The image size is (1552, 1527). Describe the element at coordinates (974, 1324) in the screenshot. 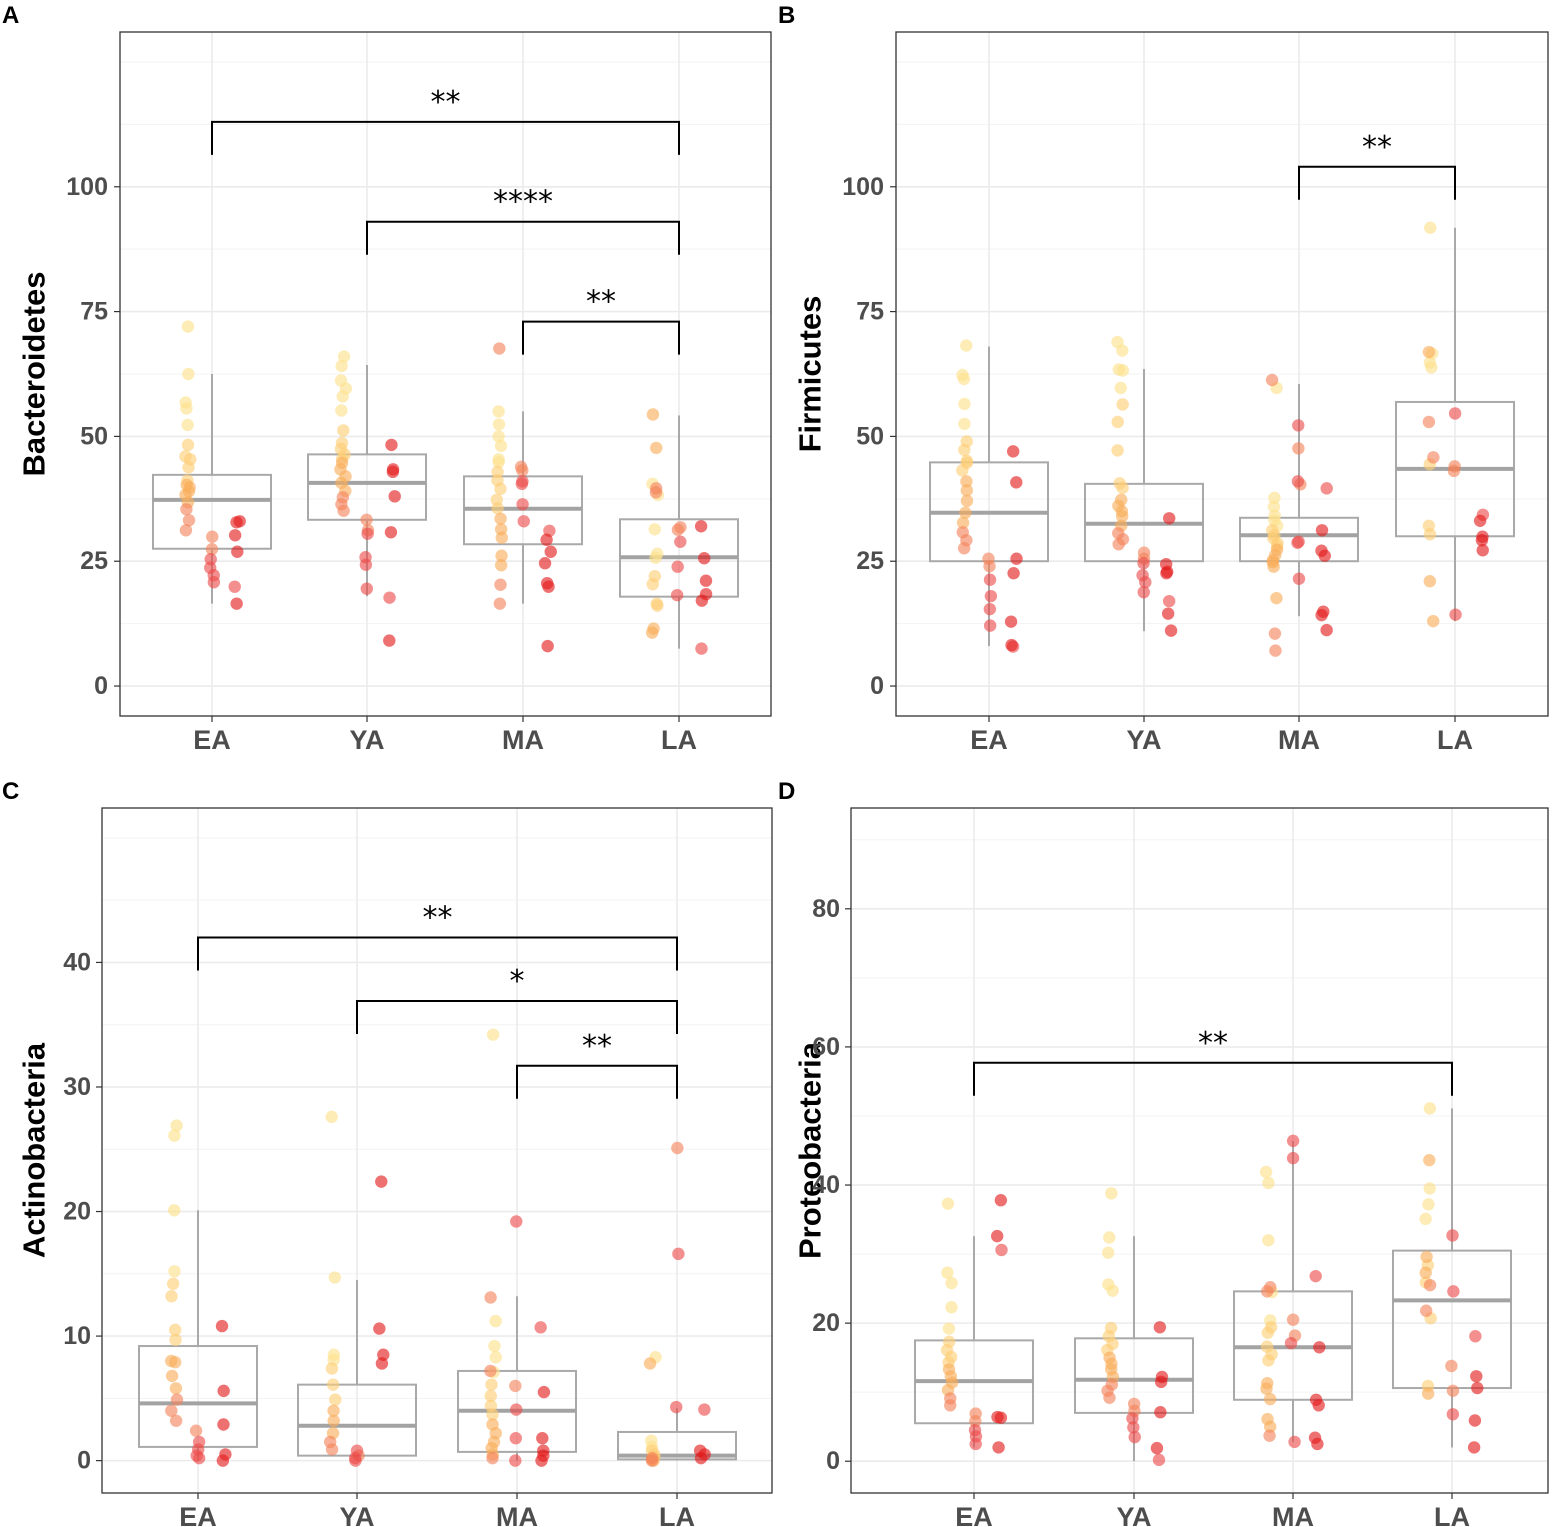

I see `points-ea` at that location.